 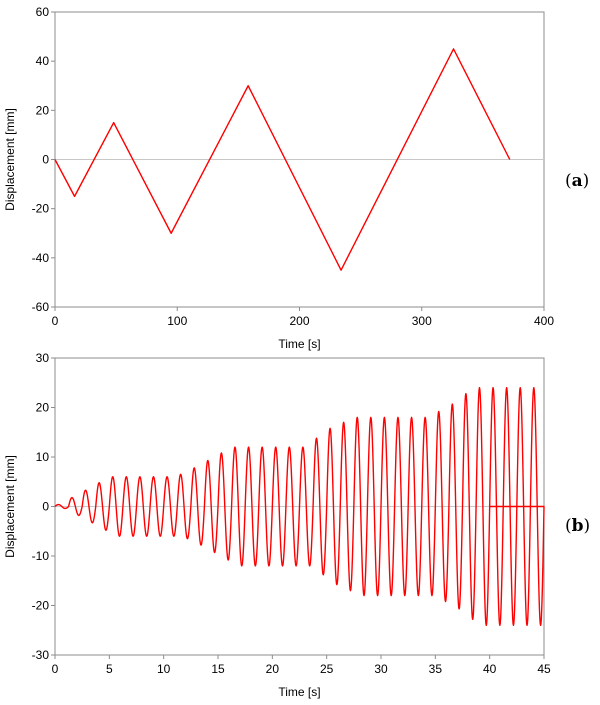 What do you see at coordinates (177, 321) in the screenshot?
I see `x-tick-label-a: 100` at bounding box center [177, 321].